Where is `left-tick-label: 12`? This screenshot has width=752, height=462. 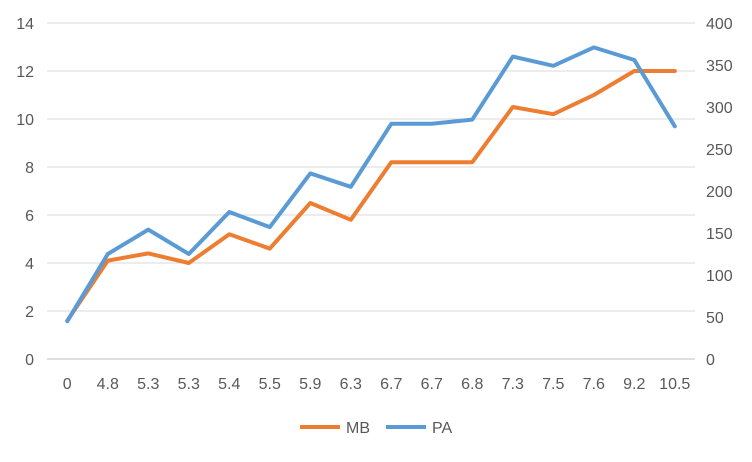 left-tick-label: 12 is located at coordinates (25, 72).